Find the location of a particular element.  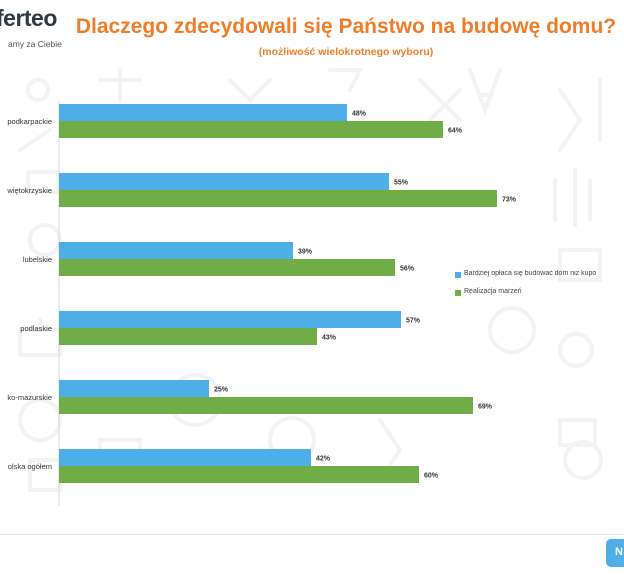

chart-subtitle: (możliwość wielokrotnego wyboru) is located at coordinates (346, 52).